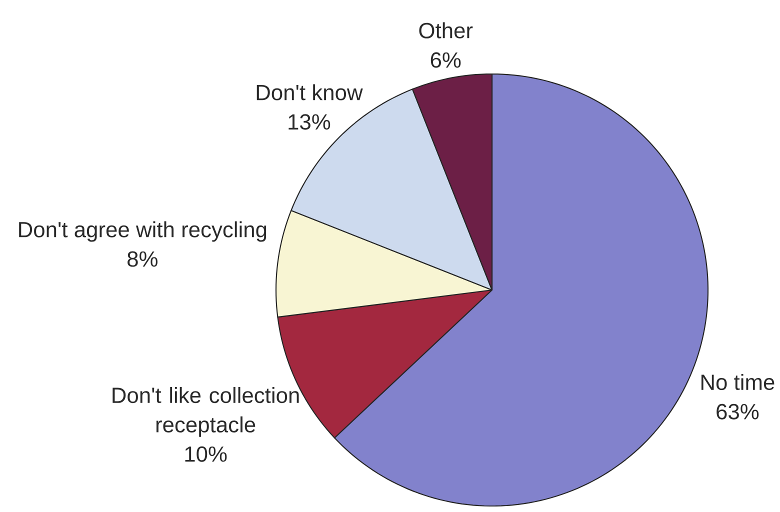 This screenshot has height=512, width=780. What do you see at coordinates (205, 411) in the screenshot?
I see `slice-label: Don't like collection receptacle` at bounding box center [205, 411].